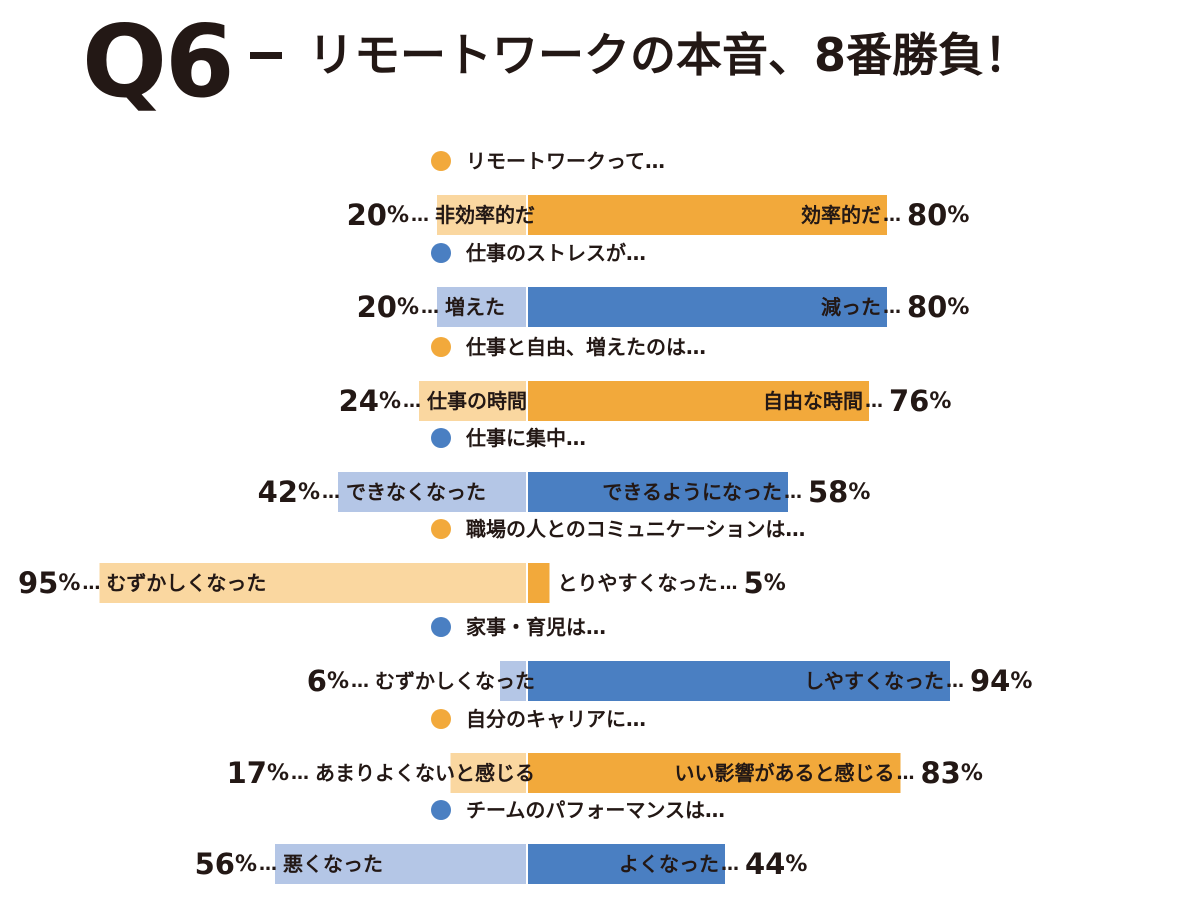 The image size is (1200, 900). What do you see at coordinates (158, 61) in the screenshot?
I see `title-q-number: Q6` at bounding box center [158, 61].